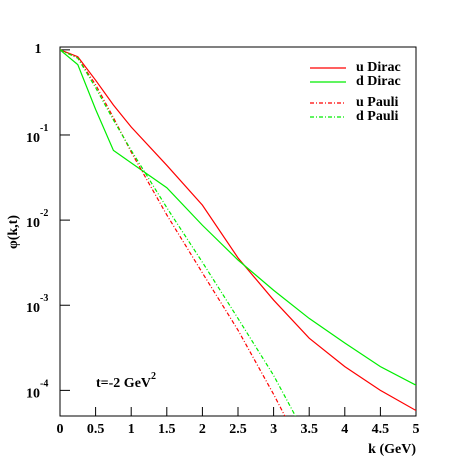  I want to click on x-tick-label: 4, so click(344, 429).